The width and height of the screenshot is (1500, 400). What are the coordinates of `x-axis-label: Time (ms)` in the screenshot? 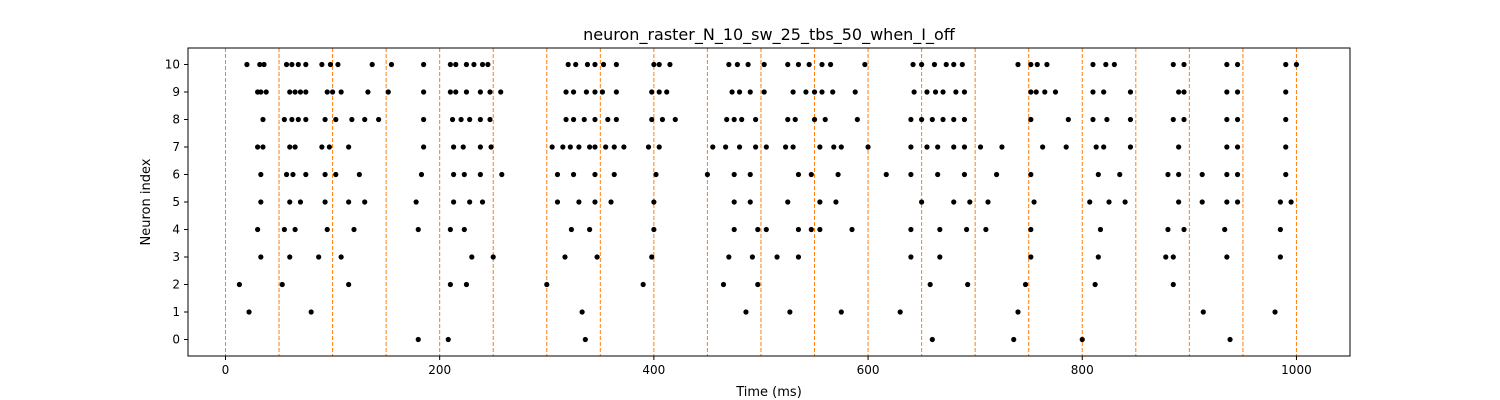 It's located at (768, 392).